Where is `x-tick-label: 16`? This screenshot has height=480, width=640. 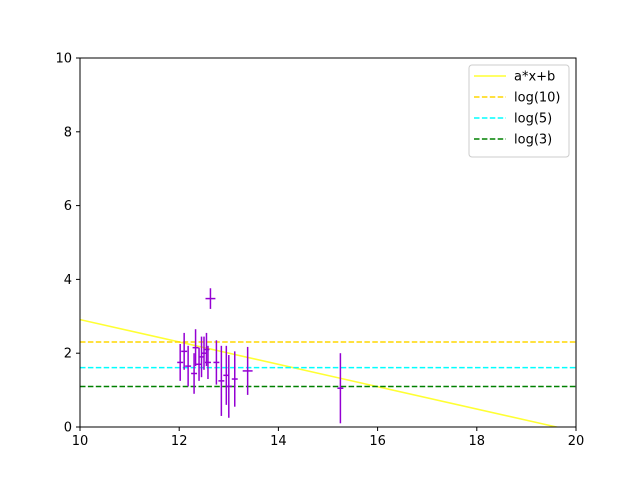
x-tick-label: 16 is located at coordinates (377, 441).